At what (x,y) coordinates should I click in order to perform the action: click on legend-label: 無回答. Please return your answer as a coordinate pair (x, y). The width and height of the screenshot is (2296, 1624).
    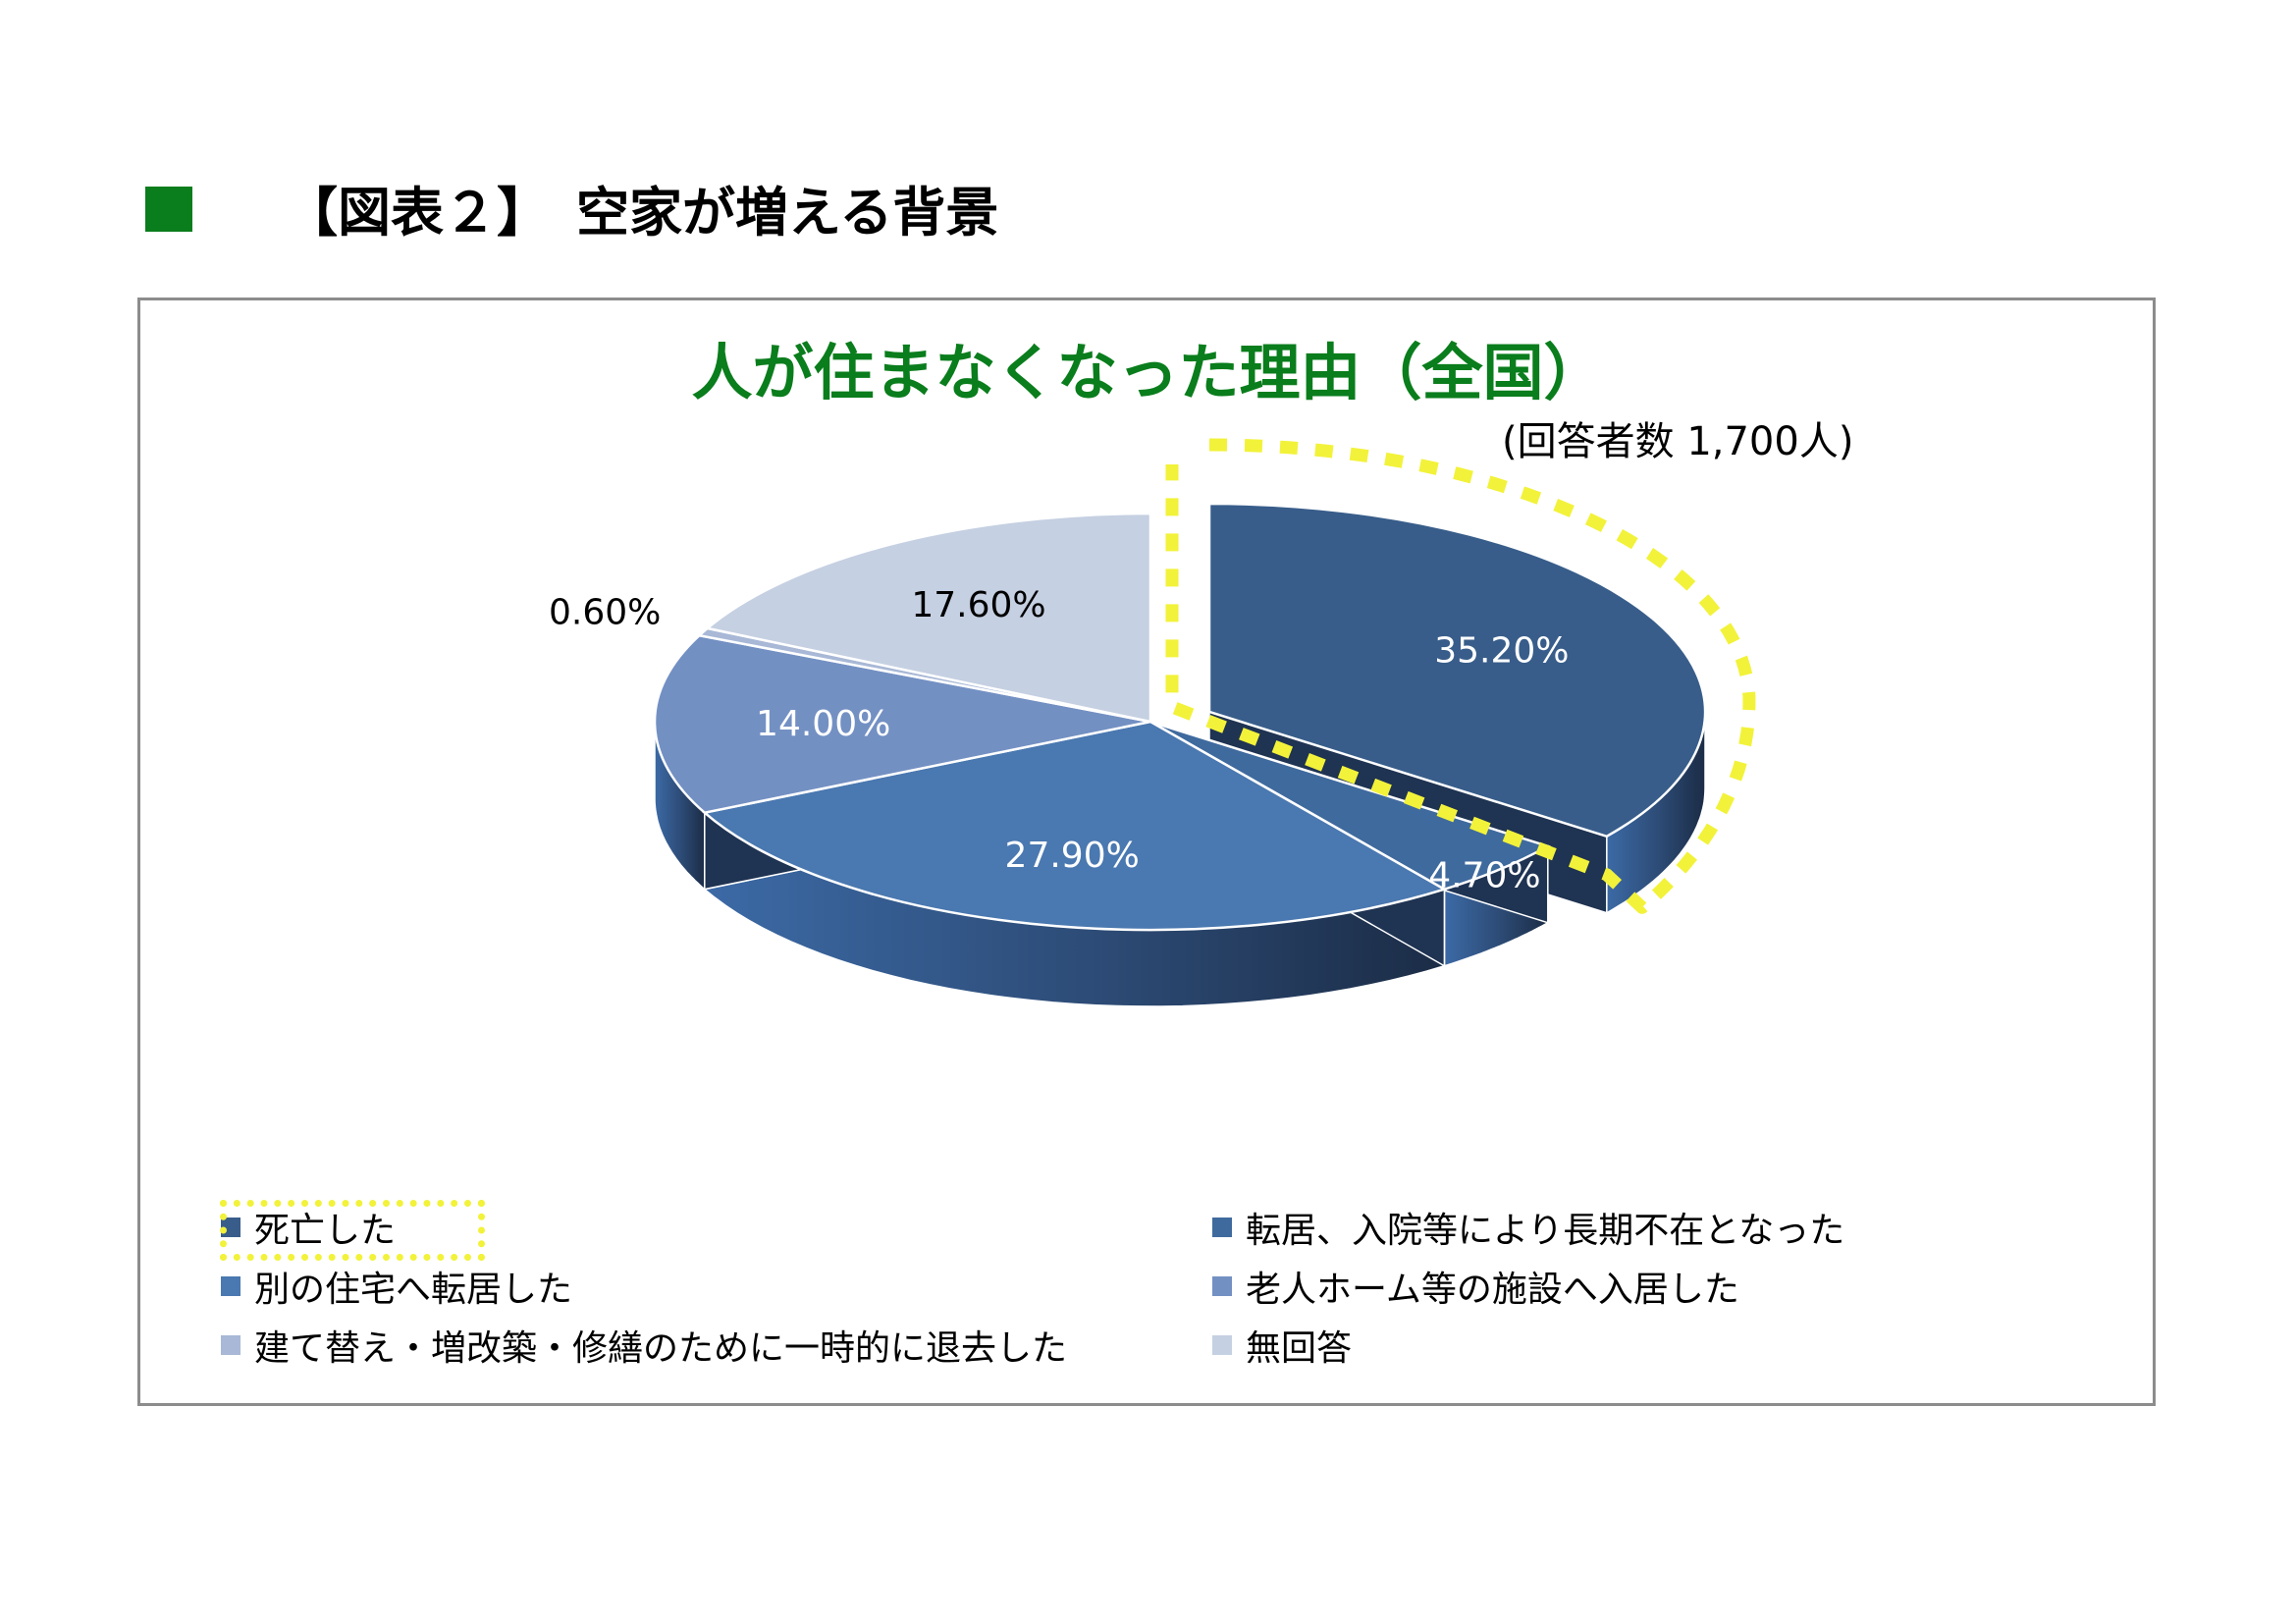
    Looking at the image, I should click on (1300, 1348).